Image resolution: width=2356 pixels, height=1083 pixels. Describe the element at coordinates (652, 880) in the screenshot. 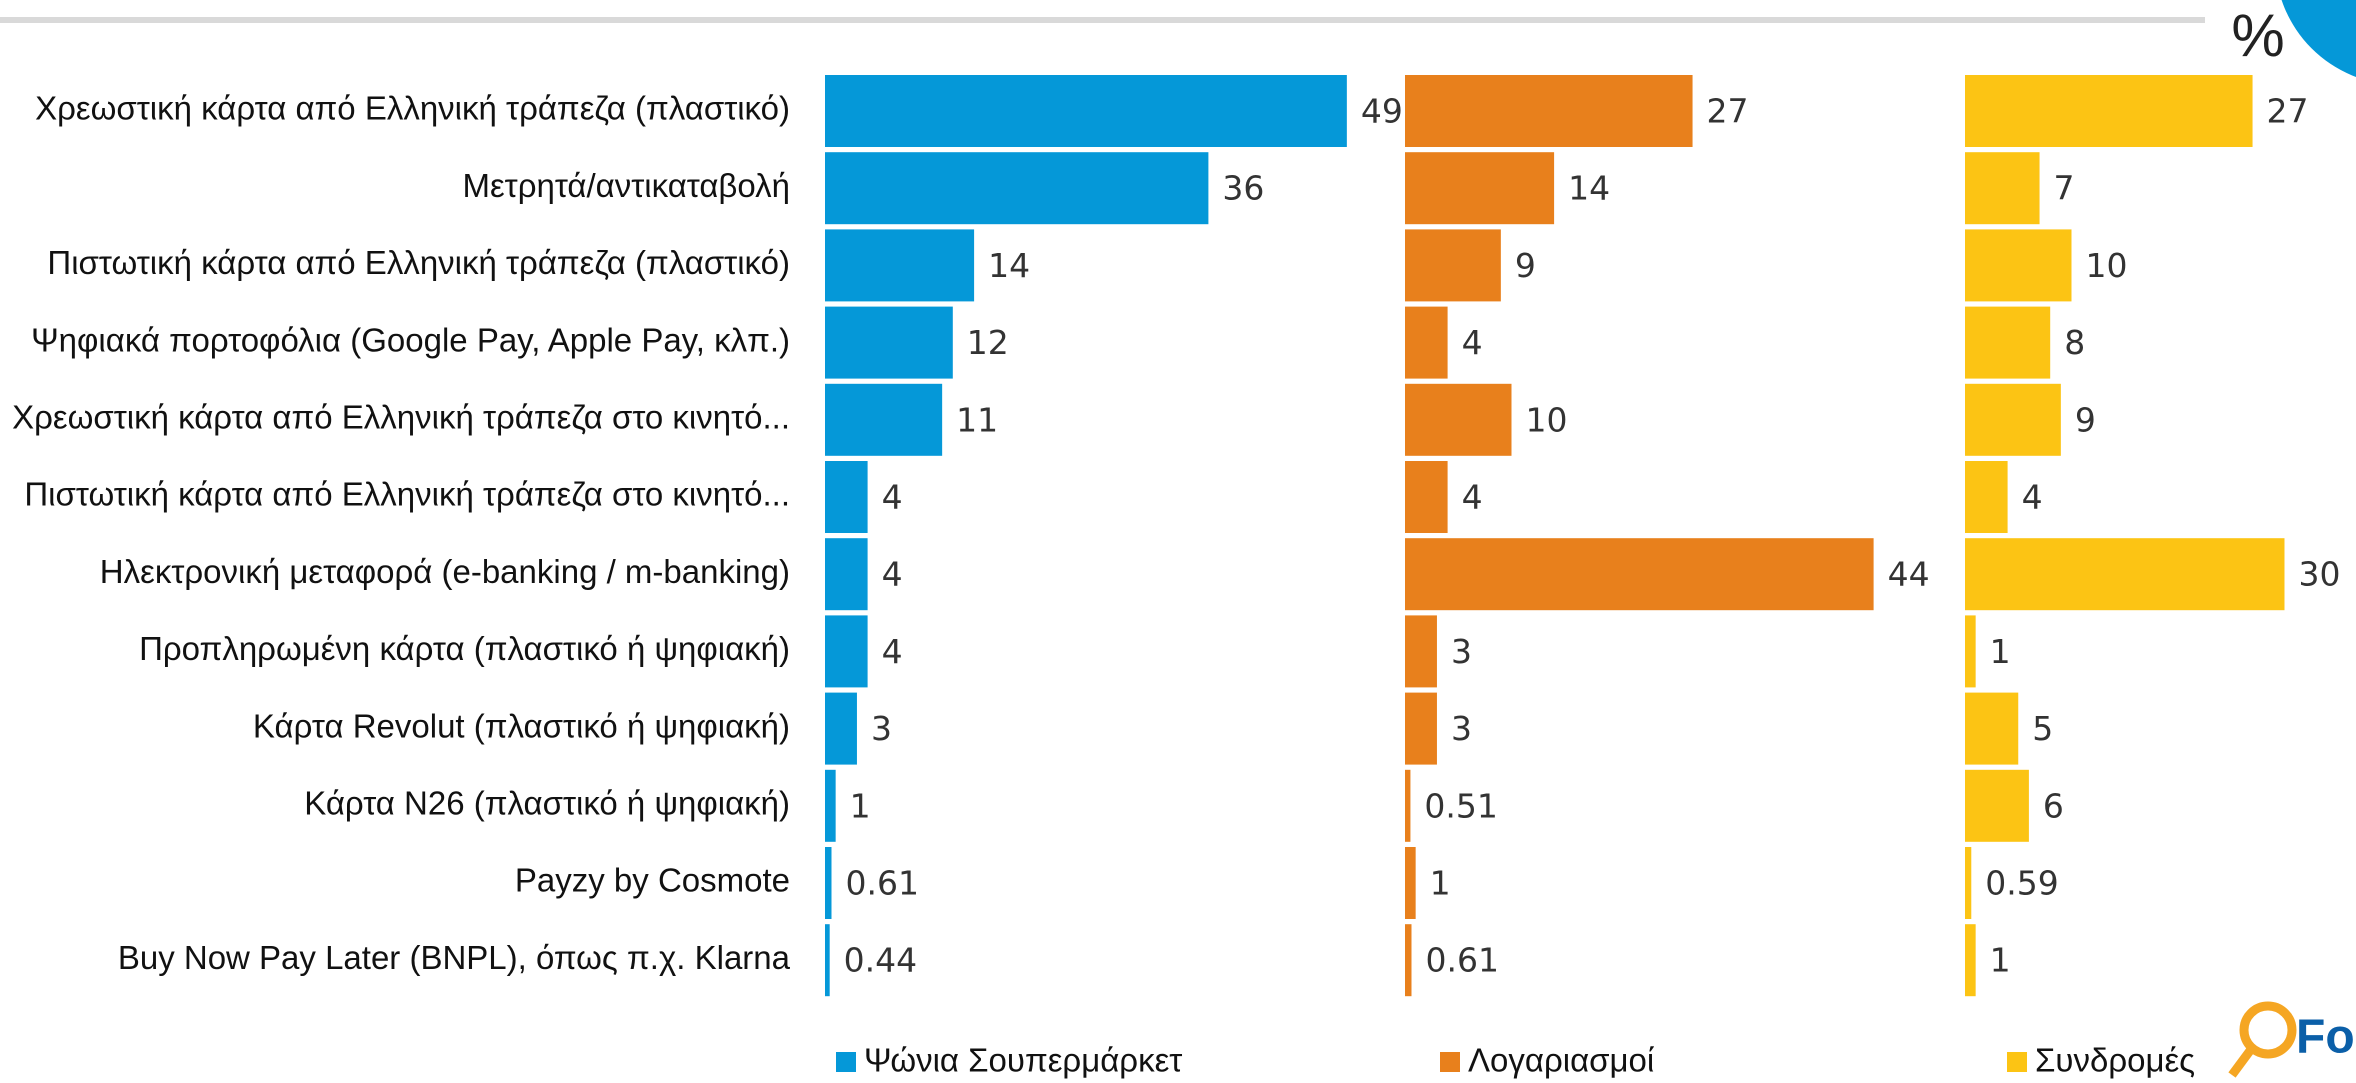

I see `category-label: Payzy by Cosmote` at that location.